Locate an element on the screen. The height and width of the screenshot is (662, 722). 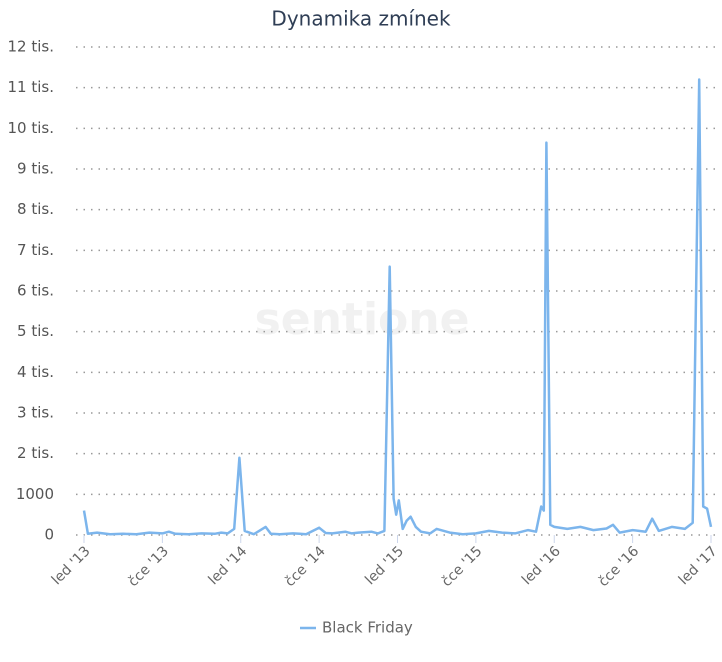
x-tick-label: čce '14 is located at coordinates (305, 566).